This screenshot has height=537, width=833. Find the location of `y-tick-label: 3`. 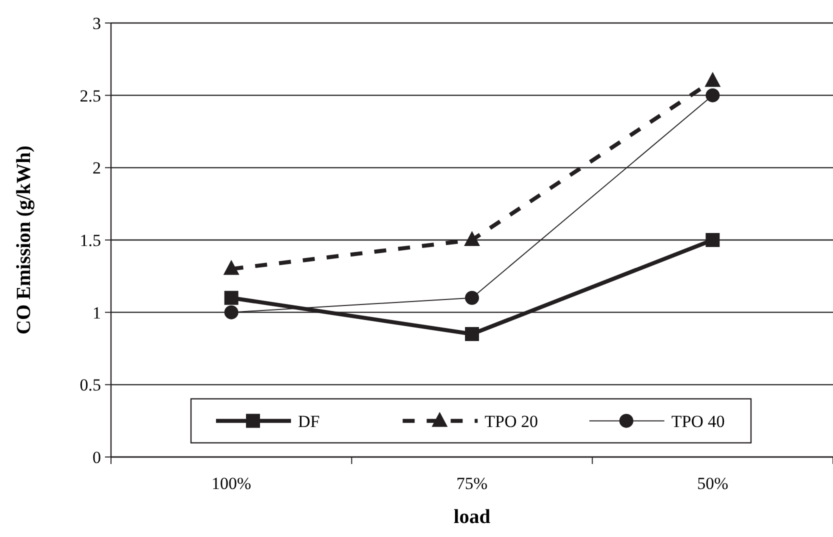

y-tick-label: 3 is located at coordinates (96, 23).